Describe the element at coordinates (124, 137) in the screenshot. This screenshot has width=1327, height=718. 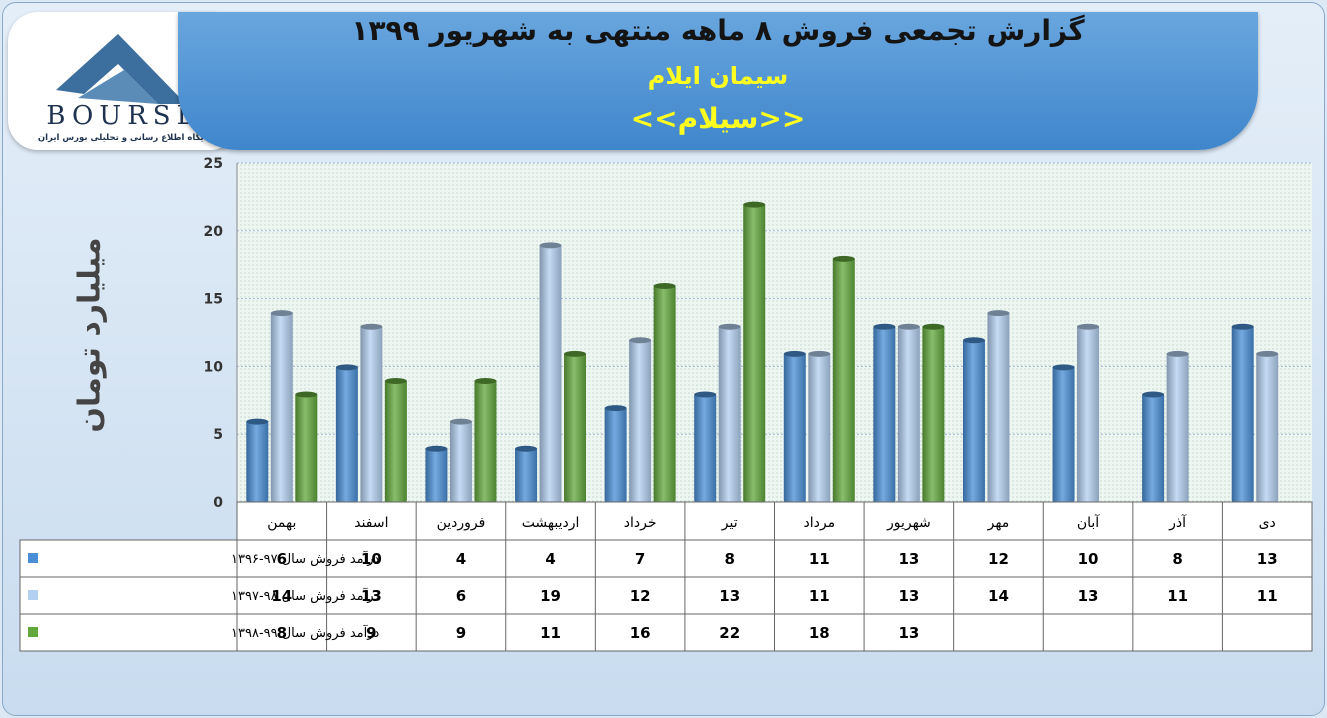
I see `logo-tagline: پایگاه اطلاع رسانی و تحلیلی بورس ایران` at that location.